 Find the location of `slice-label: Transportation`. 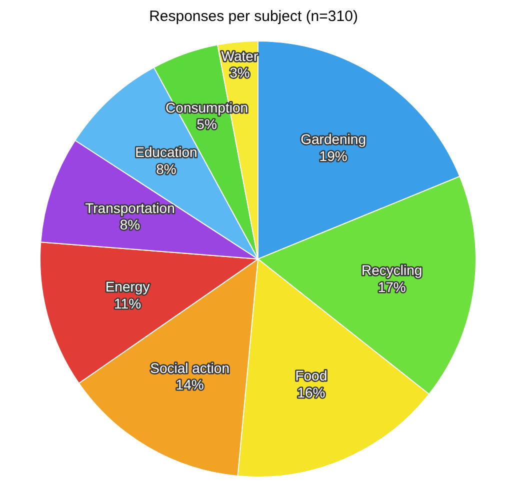

slice-label: Transportation is located at coordinates (130, 208).